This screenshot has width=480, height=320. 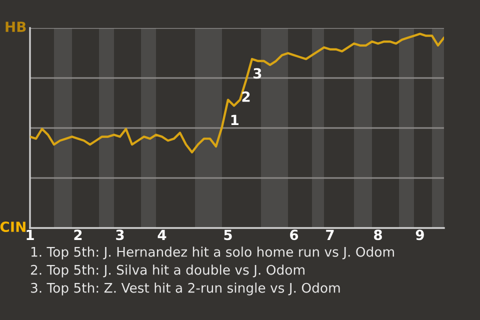 What do you see at coordinates (16, 27) in the screenshot?
I see `text: HB` at bounding box center [16, 27].